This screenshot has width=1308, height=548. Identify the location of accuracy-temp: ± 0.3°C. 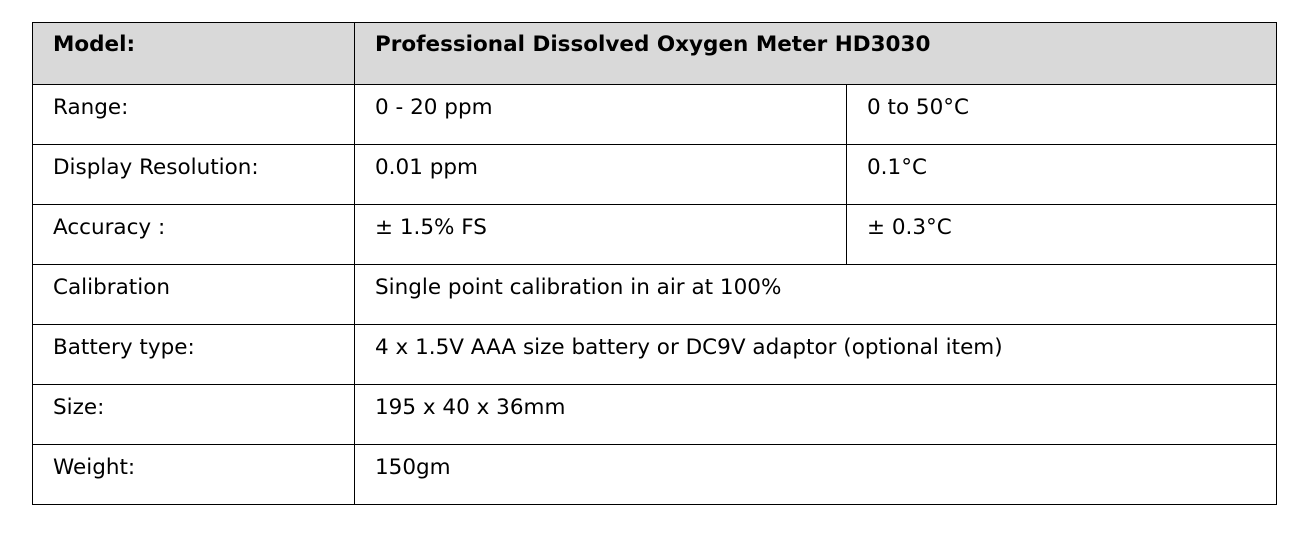
(1061, 234).